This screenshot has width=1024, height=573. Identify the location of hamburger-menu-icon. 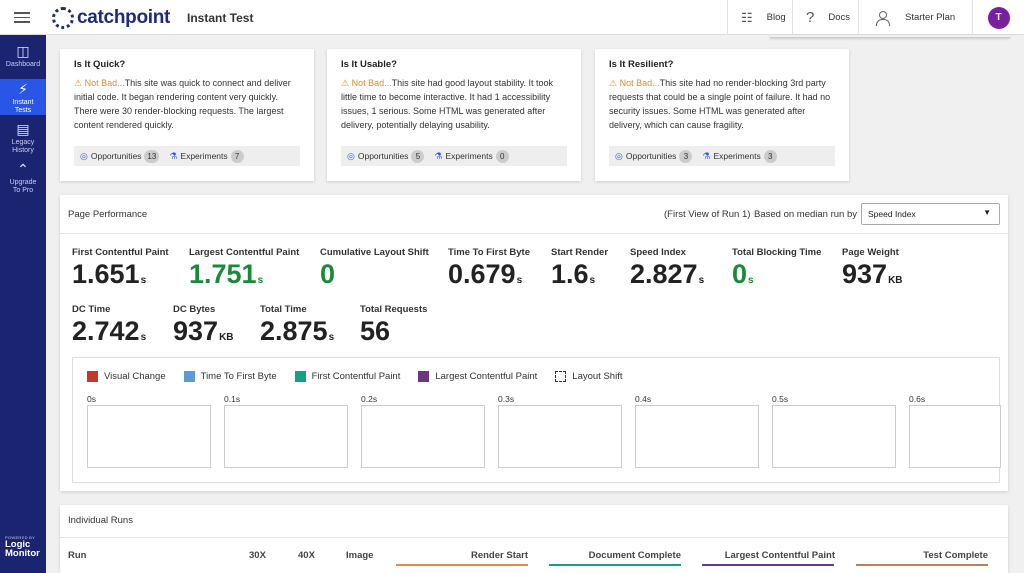
(22, 17).